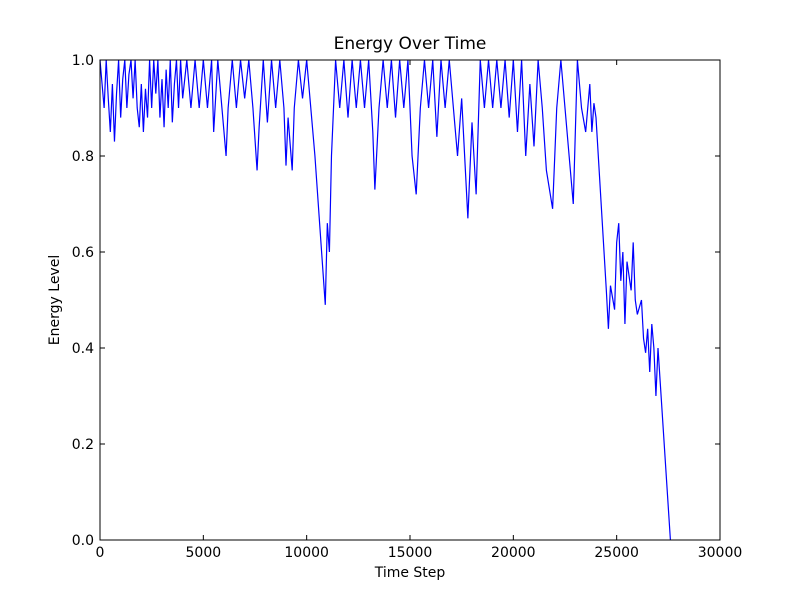 The width and height of the screenshot is (800, 600). I want to click on x-axis-label: Time Step, so click(410, 573).